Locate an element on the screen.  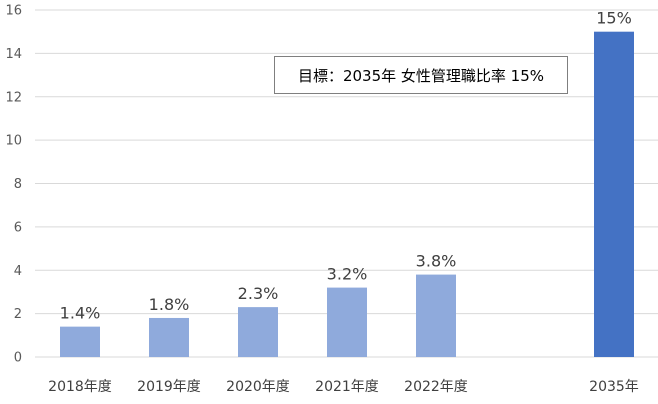
y-tick-label: 16 is located at coordinates (13, 11).